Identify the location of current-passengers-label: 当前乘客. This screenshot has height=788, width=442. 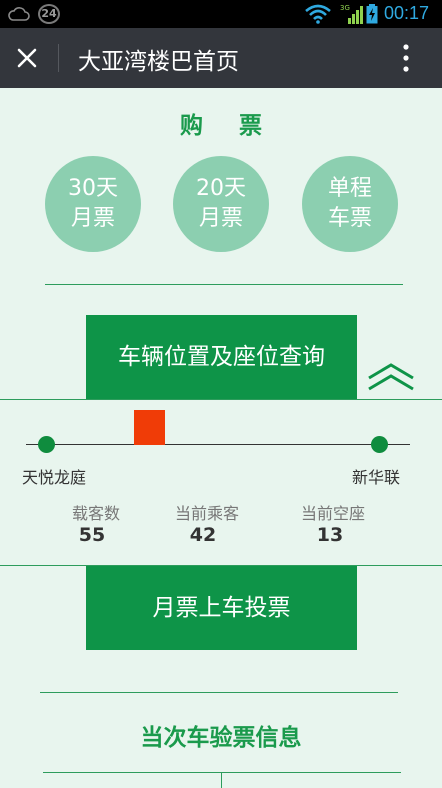
(206, 513).